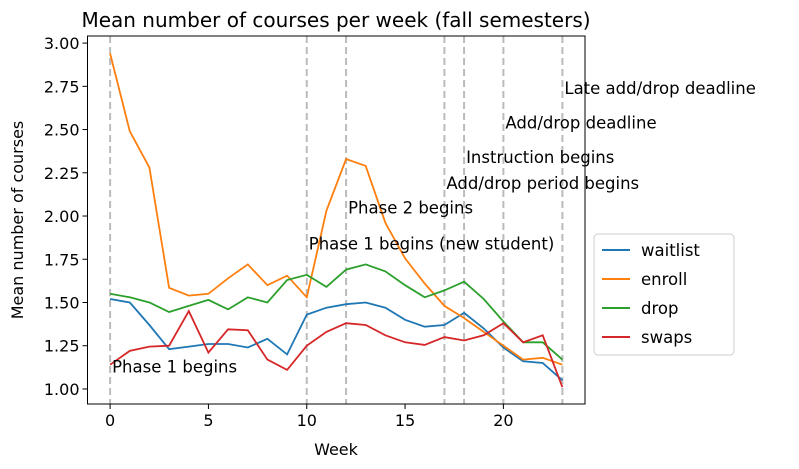 The height and width of the screenshot is (469, 799). I want to click on series-line-waitlist, so click(336, 339).